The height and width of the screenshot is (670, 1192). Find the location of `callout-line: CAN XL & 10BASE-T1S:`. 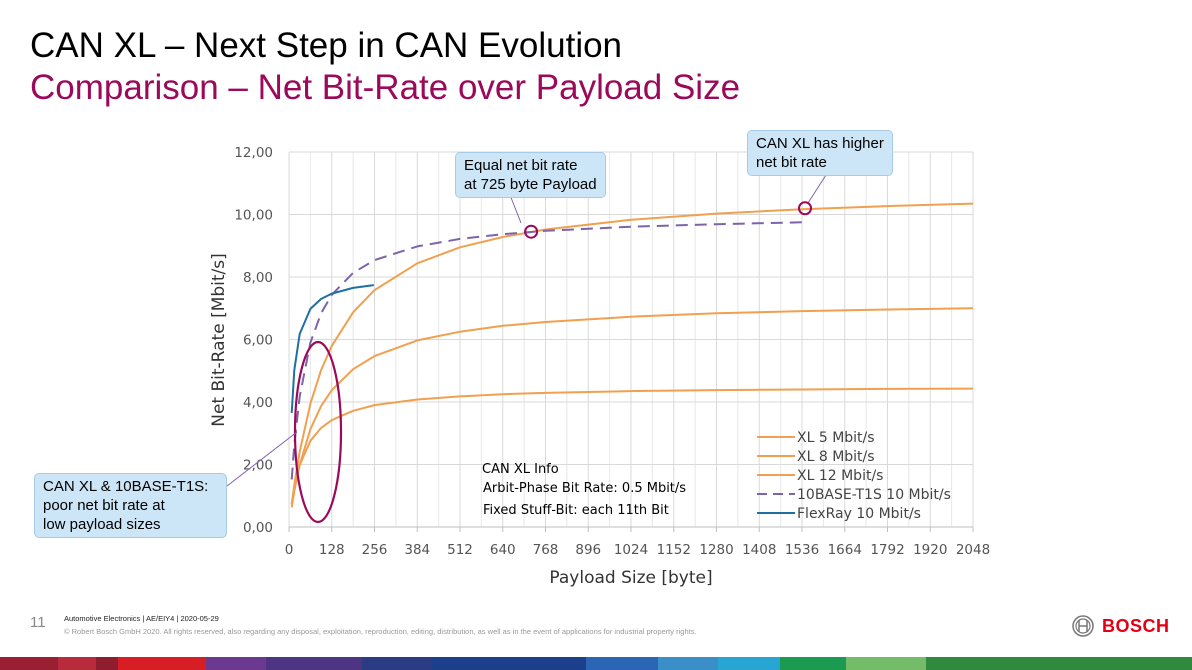

callout-line: CAN XL & 10BASE-T1S: is located at coordinates (126, 486).